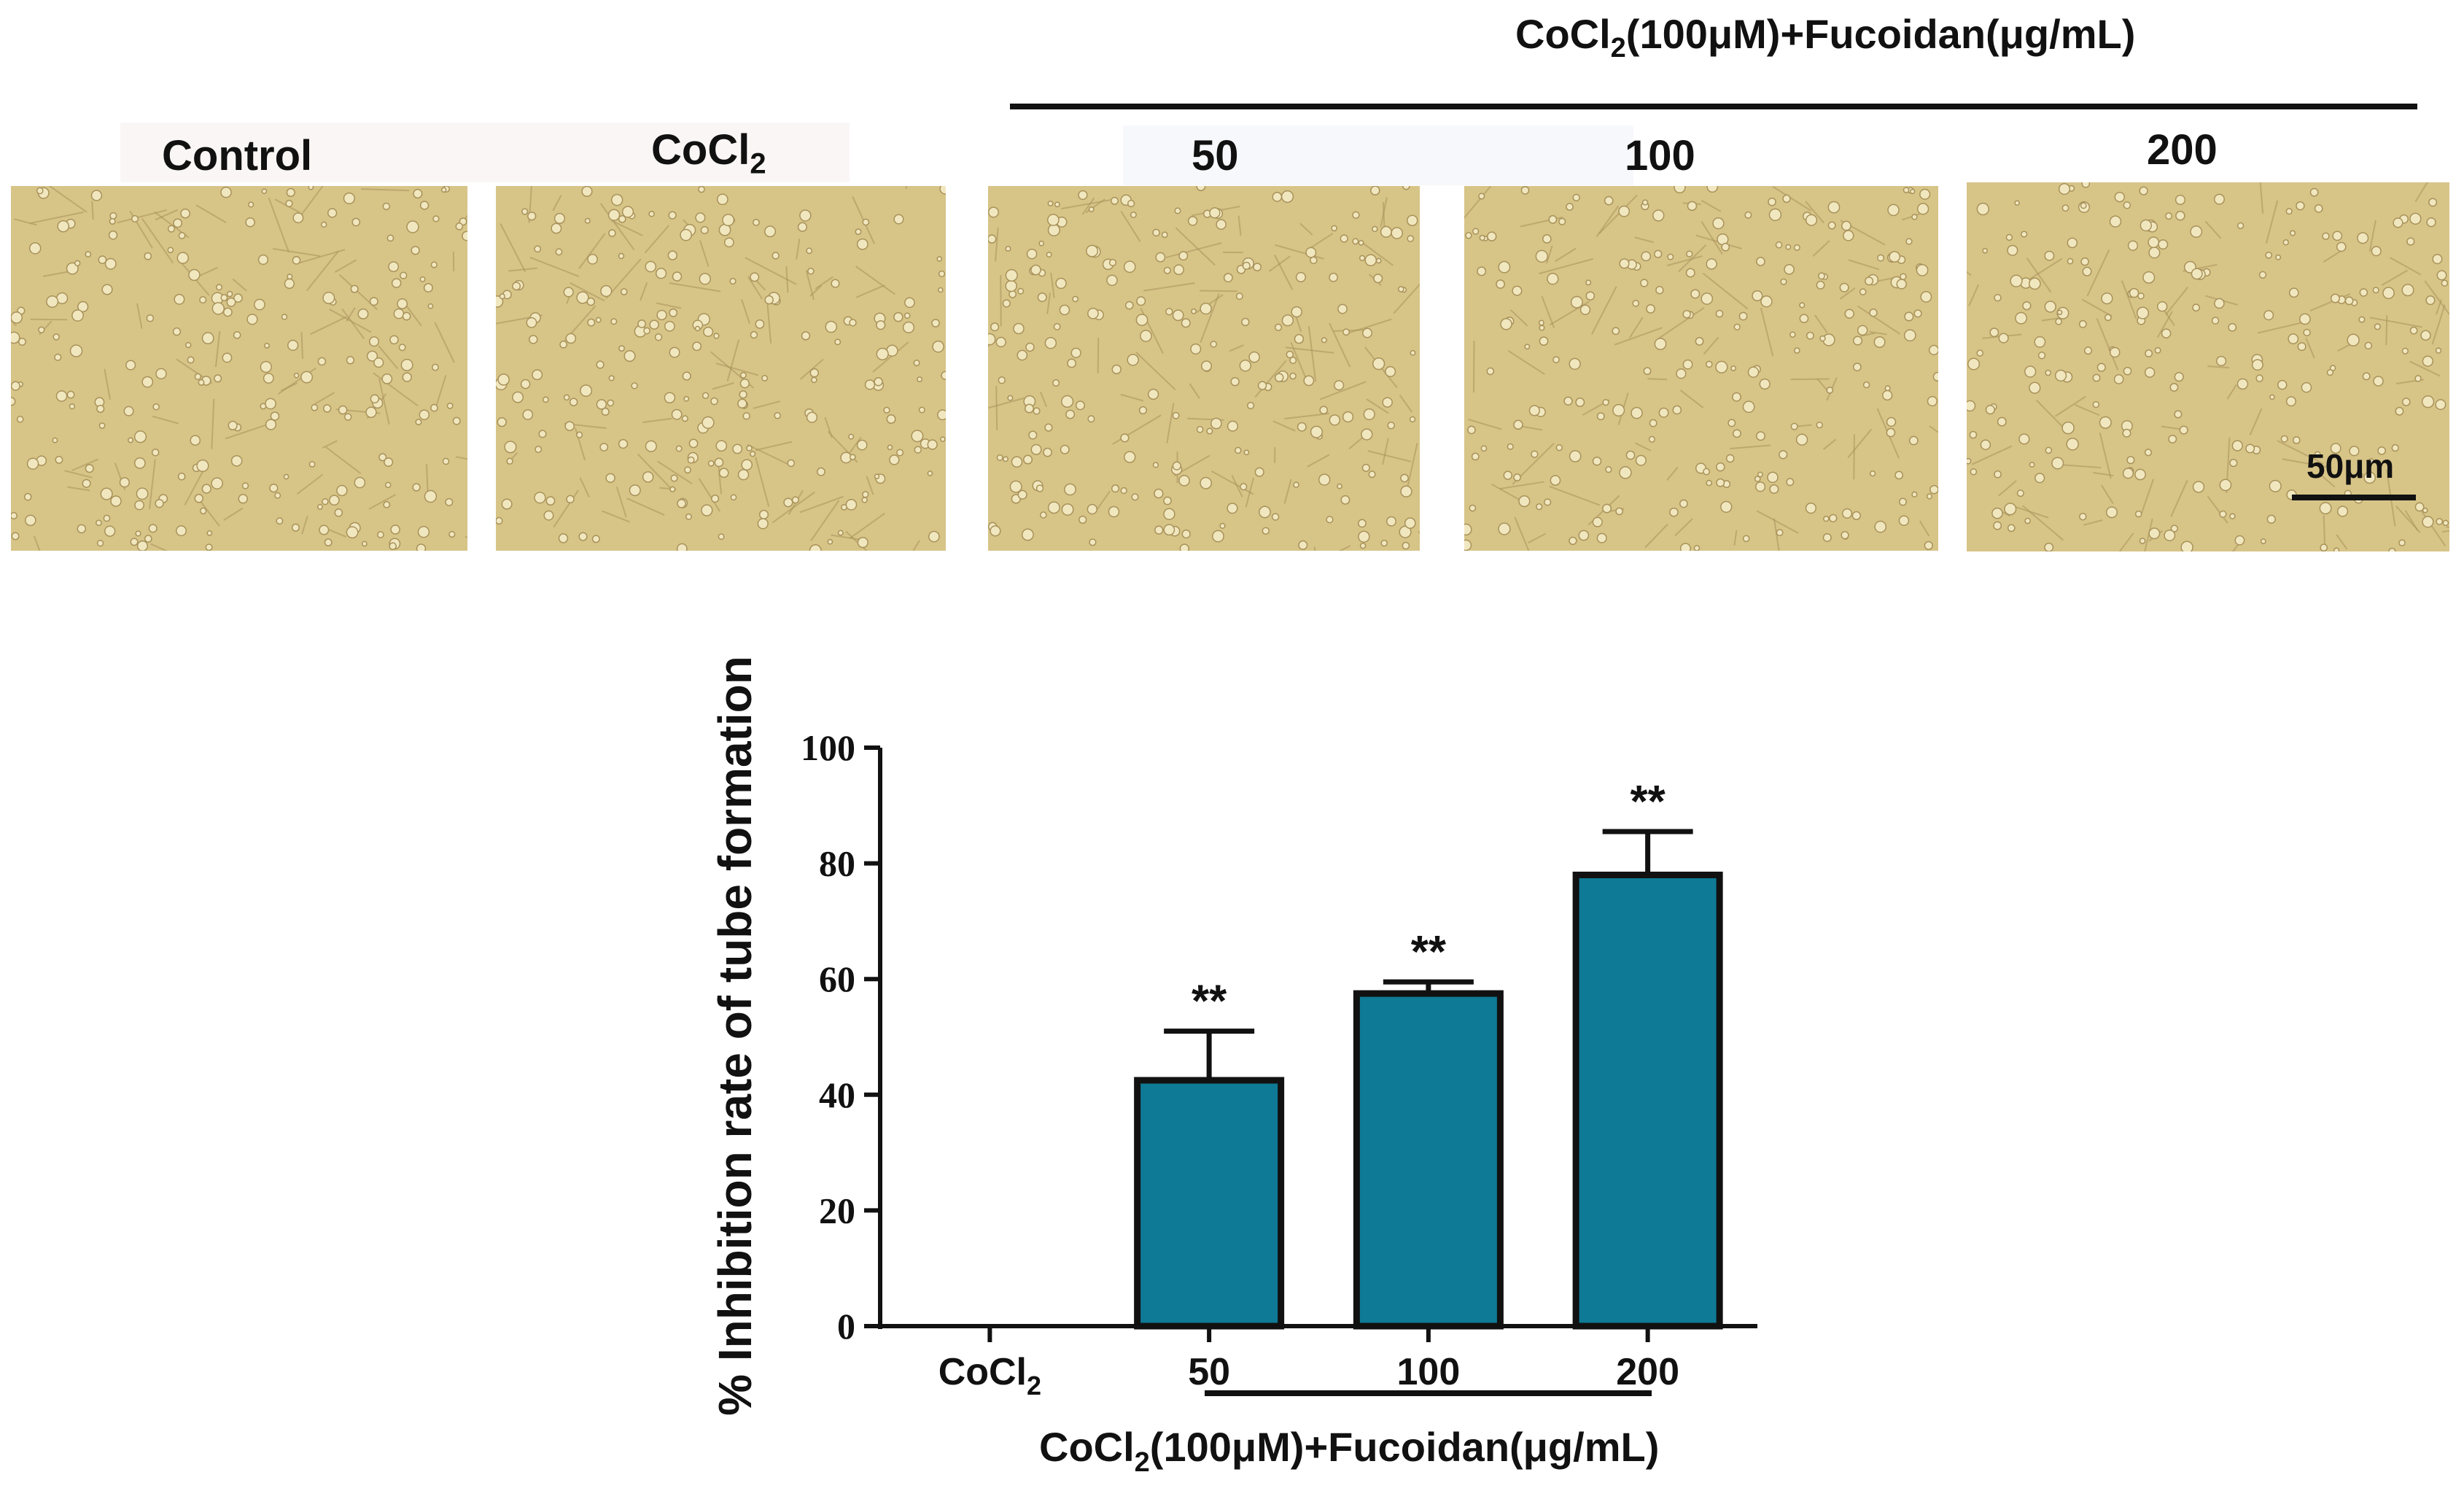 This screenshot has height=1499, width=2464. What do you see at coordinates (1378, 155) in the screenshot?
I see `header-band-mid` at bounding box center [1378, 155].